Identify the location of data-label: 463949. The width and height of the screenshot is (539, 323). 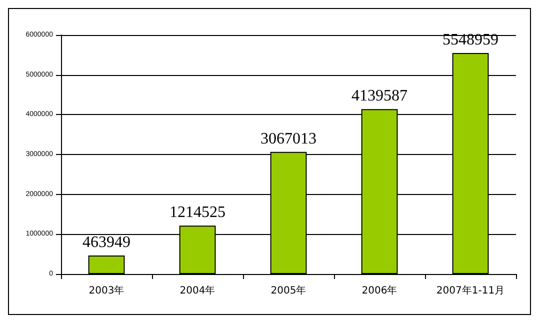
(106, 243).